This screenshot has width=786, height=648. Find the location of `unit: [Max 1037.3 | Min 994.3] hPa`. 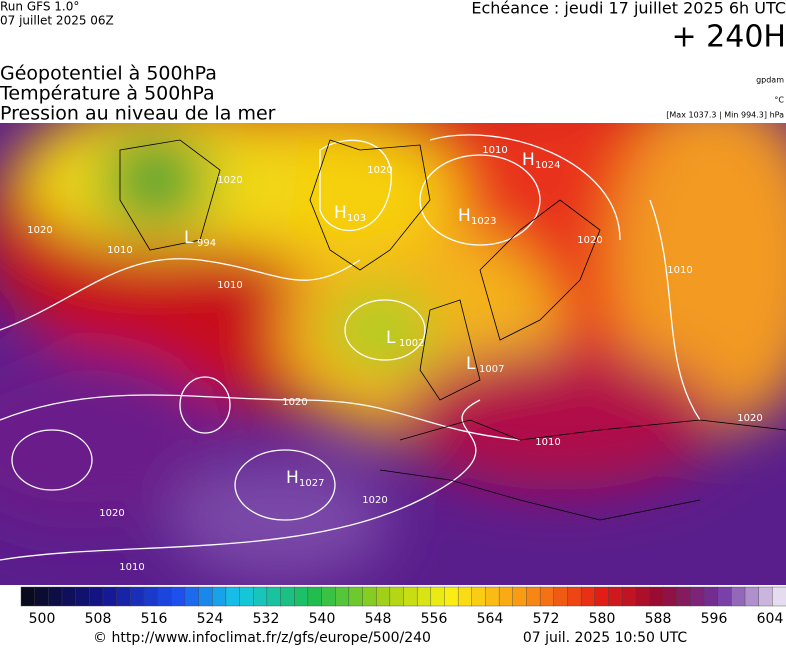

unit: [Max 1037.3 | Min 994.3] hPa is located at coordinates (725, 115).